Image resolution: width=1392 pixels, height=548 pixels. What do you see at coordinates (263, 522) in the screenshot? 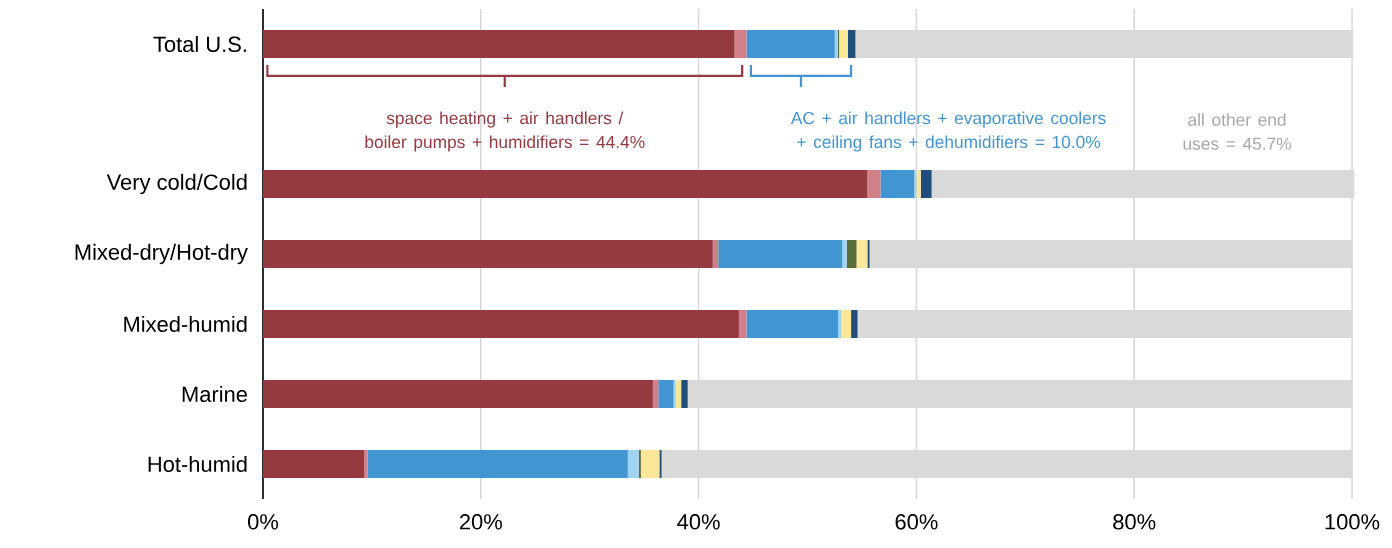
I see `x-tick-label: 0%` at bounding box center [263, 522].